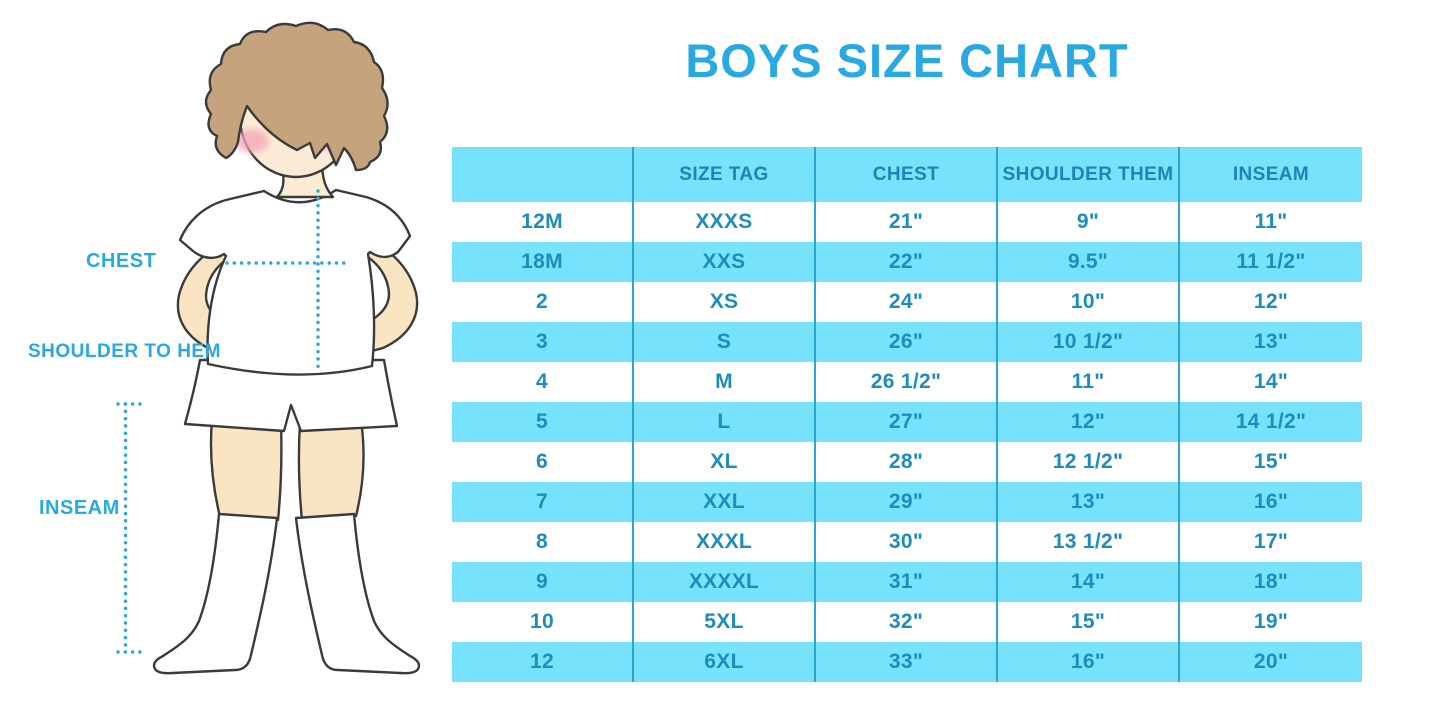 The height and width of the screenshot is (723, 1445). I want to click on table-row: 12M XXXS 21" 9" 11", so click(907, 222).